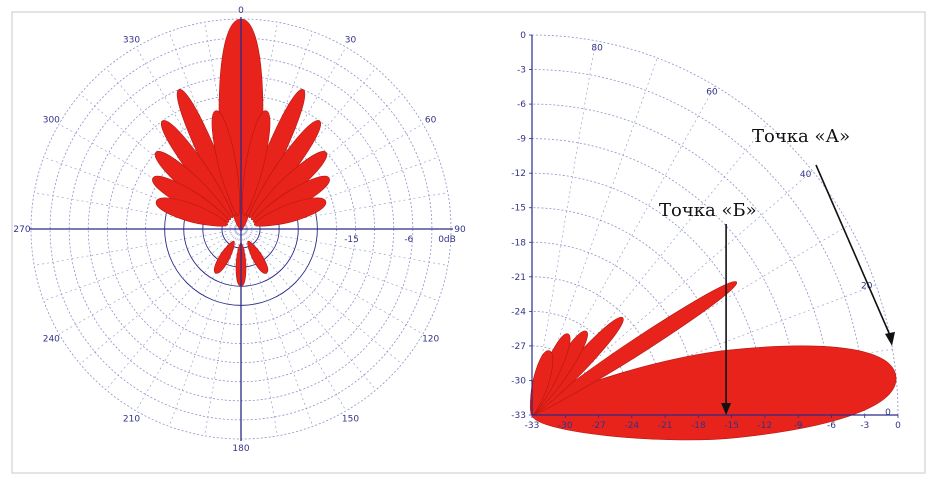 This screenshot has height=485, width=937. Describe the element at coordinates (731, 426) in the screenshot. I see `quadrant-x-tick-label: -15` at that location.